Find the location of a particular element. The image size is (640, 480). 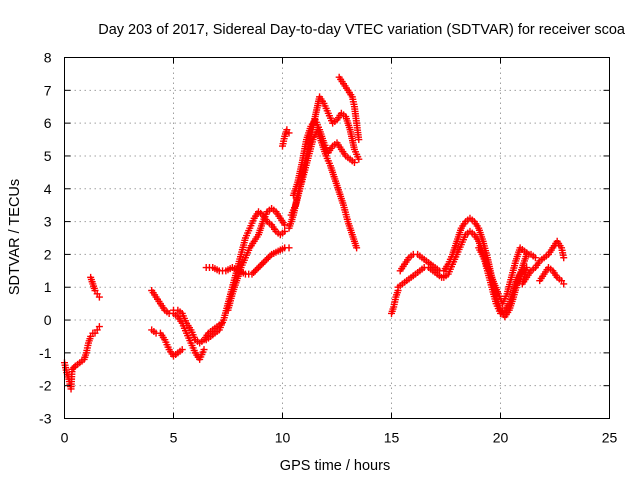

y-axis-label: SDTVAR / TECUs is located at coordinates (15, 237).